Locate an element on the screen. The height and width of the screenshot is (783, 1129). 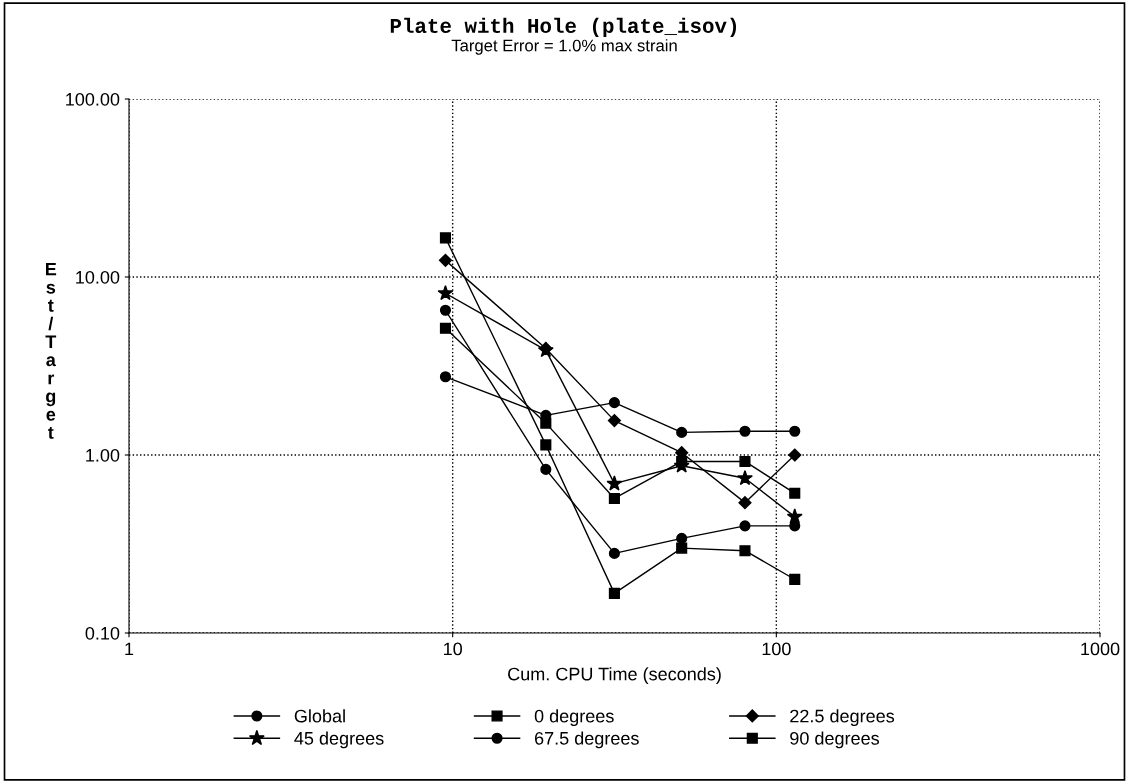
legend-label: 22.5 degrees is located at coordinates (842, 718).